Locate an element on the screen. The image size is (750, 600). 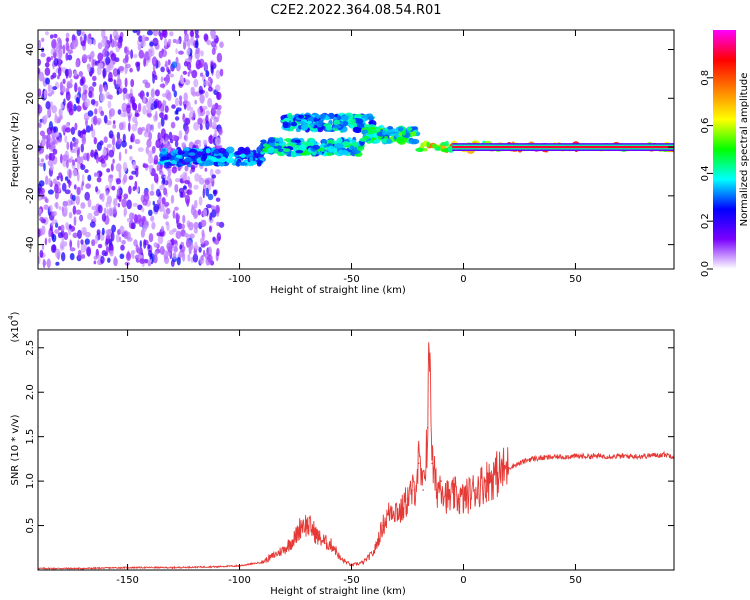
x-tick-label: 0 is located at coordinates (463, 580).